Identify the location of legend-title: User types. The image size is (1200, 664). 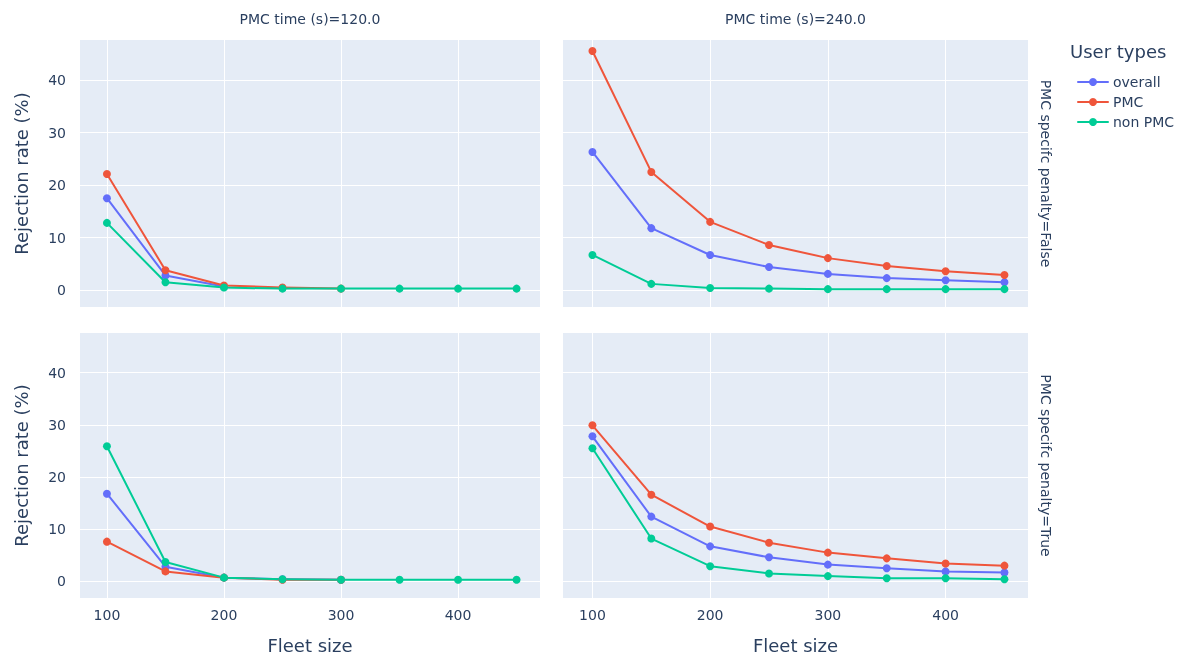
(1118, 51).